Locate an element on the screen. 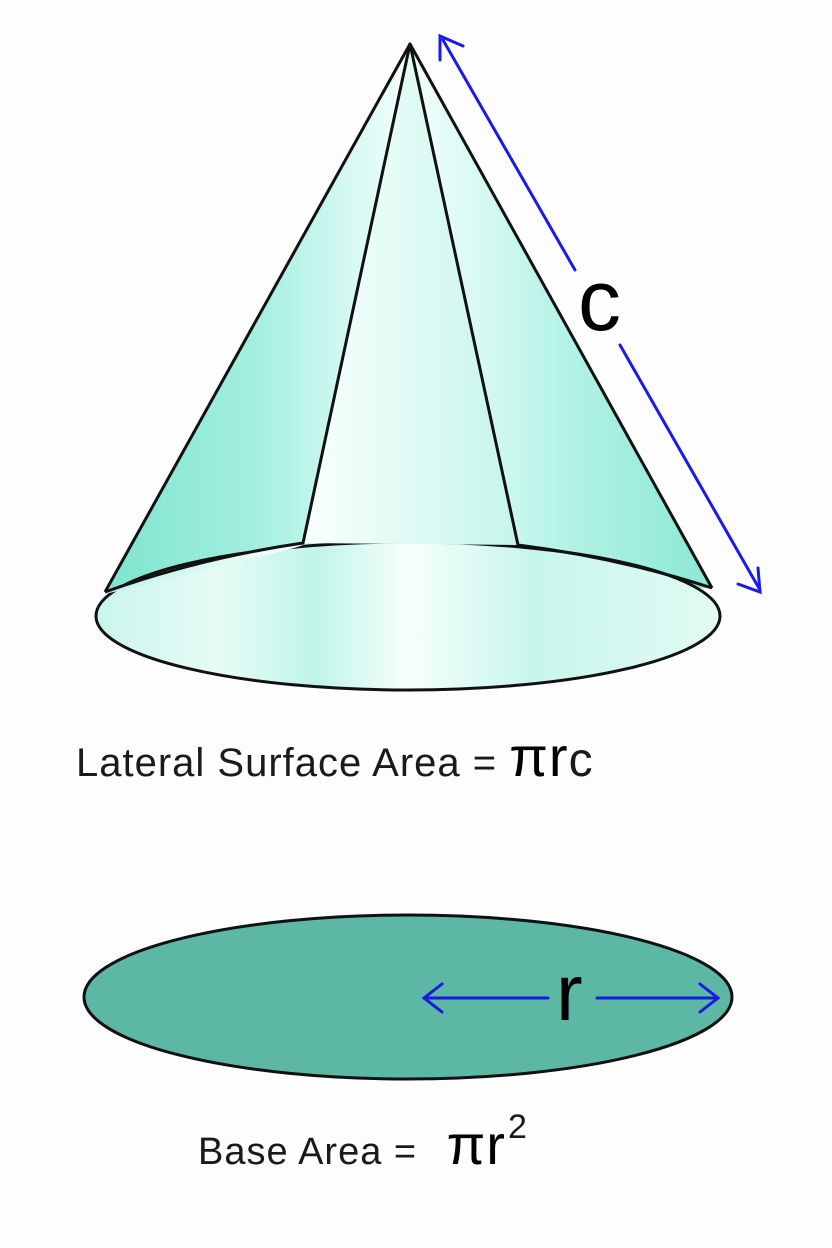 Image resolution: width=832 pixels, height=1248 pixels. lateral-surface-area-formula: Lateral Surface Area = πrc is located at coordinates (335, 756).